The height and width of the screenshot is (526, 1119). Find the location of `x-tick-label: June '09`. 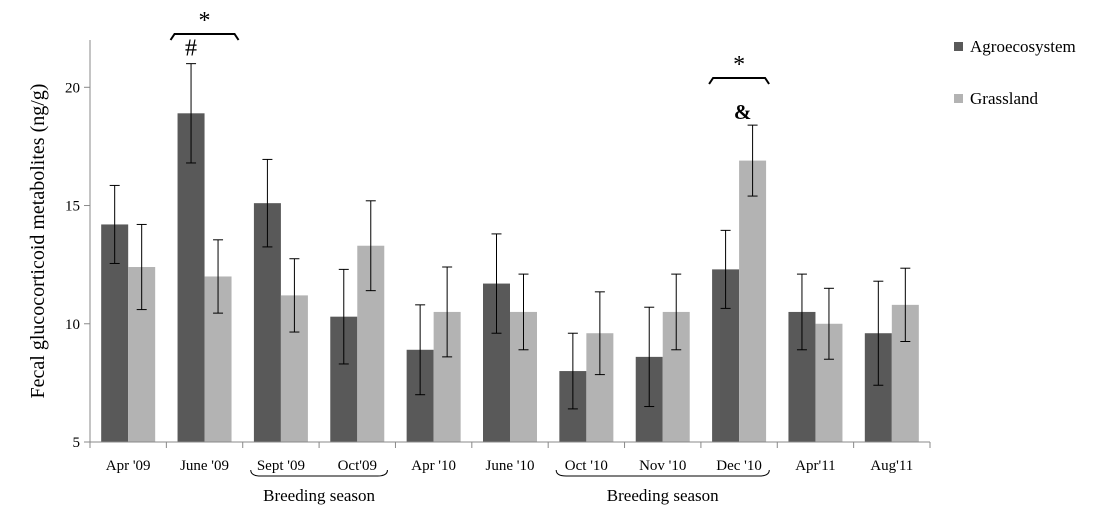

x-tick-label: June '09 is located at coordinates (204, 466).